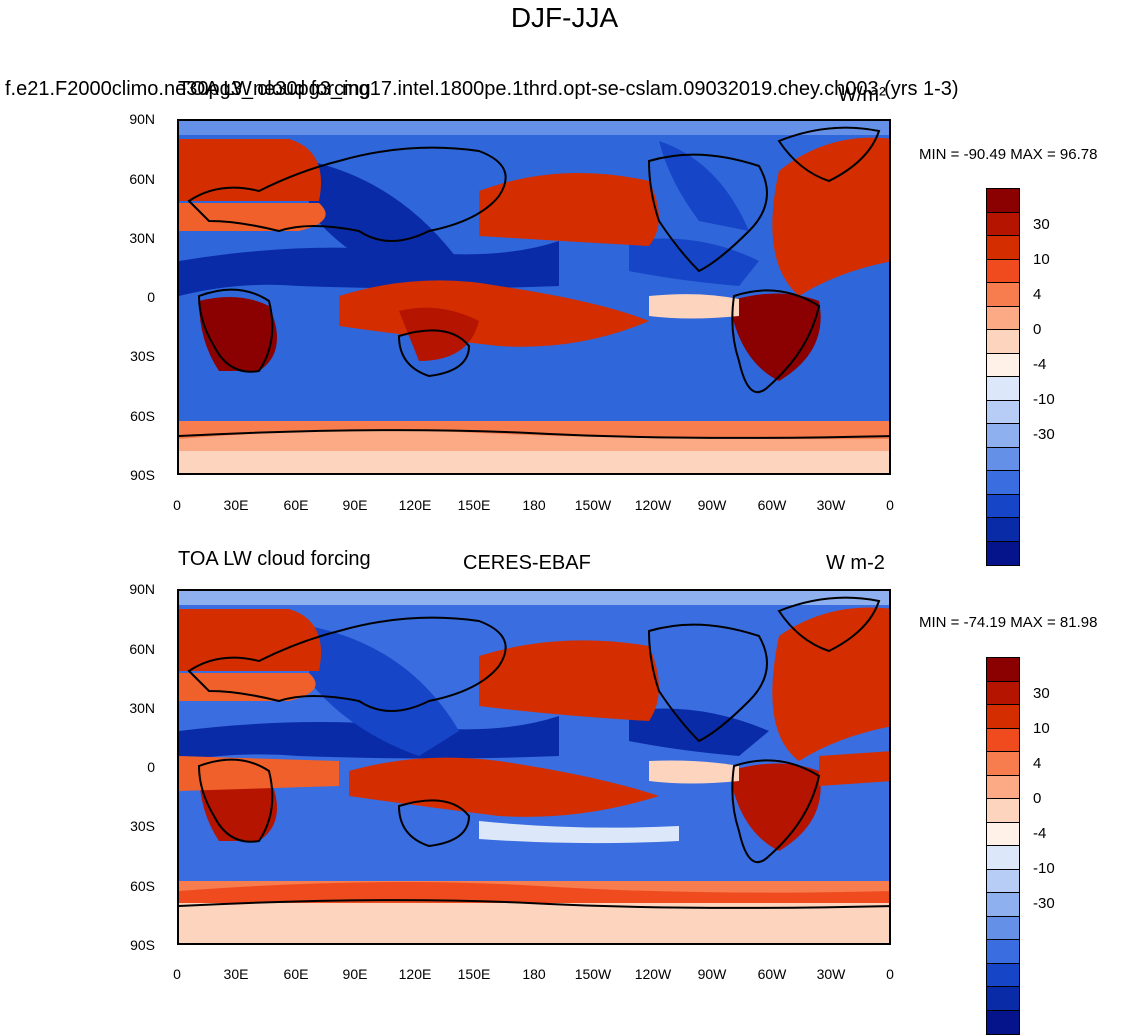  I want to click on panel1-colorbar-label: 0, so click(1037, 329).